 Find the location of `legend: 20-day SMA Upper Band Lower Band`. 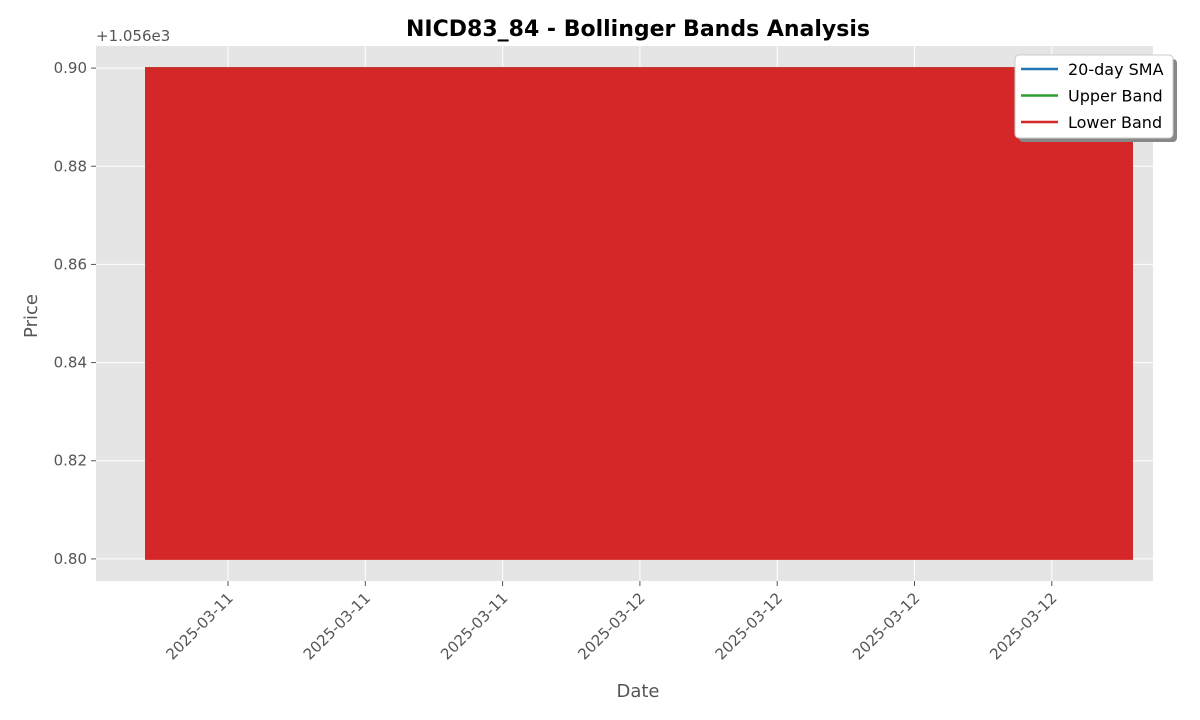

legend: 20-day SMA Upper Band Lower Band is located at coordinates (1095, 98).